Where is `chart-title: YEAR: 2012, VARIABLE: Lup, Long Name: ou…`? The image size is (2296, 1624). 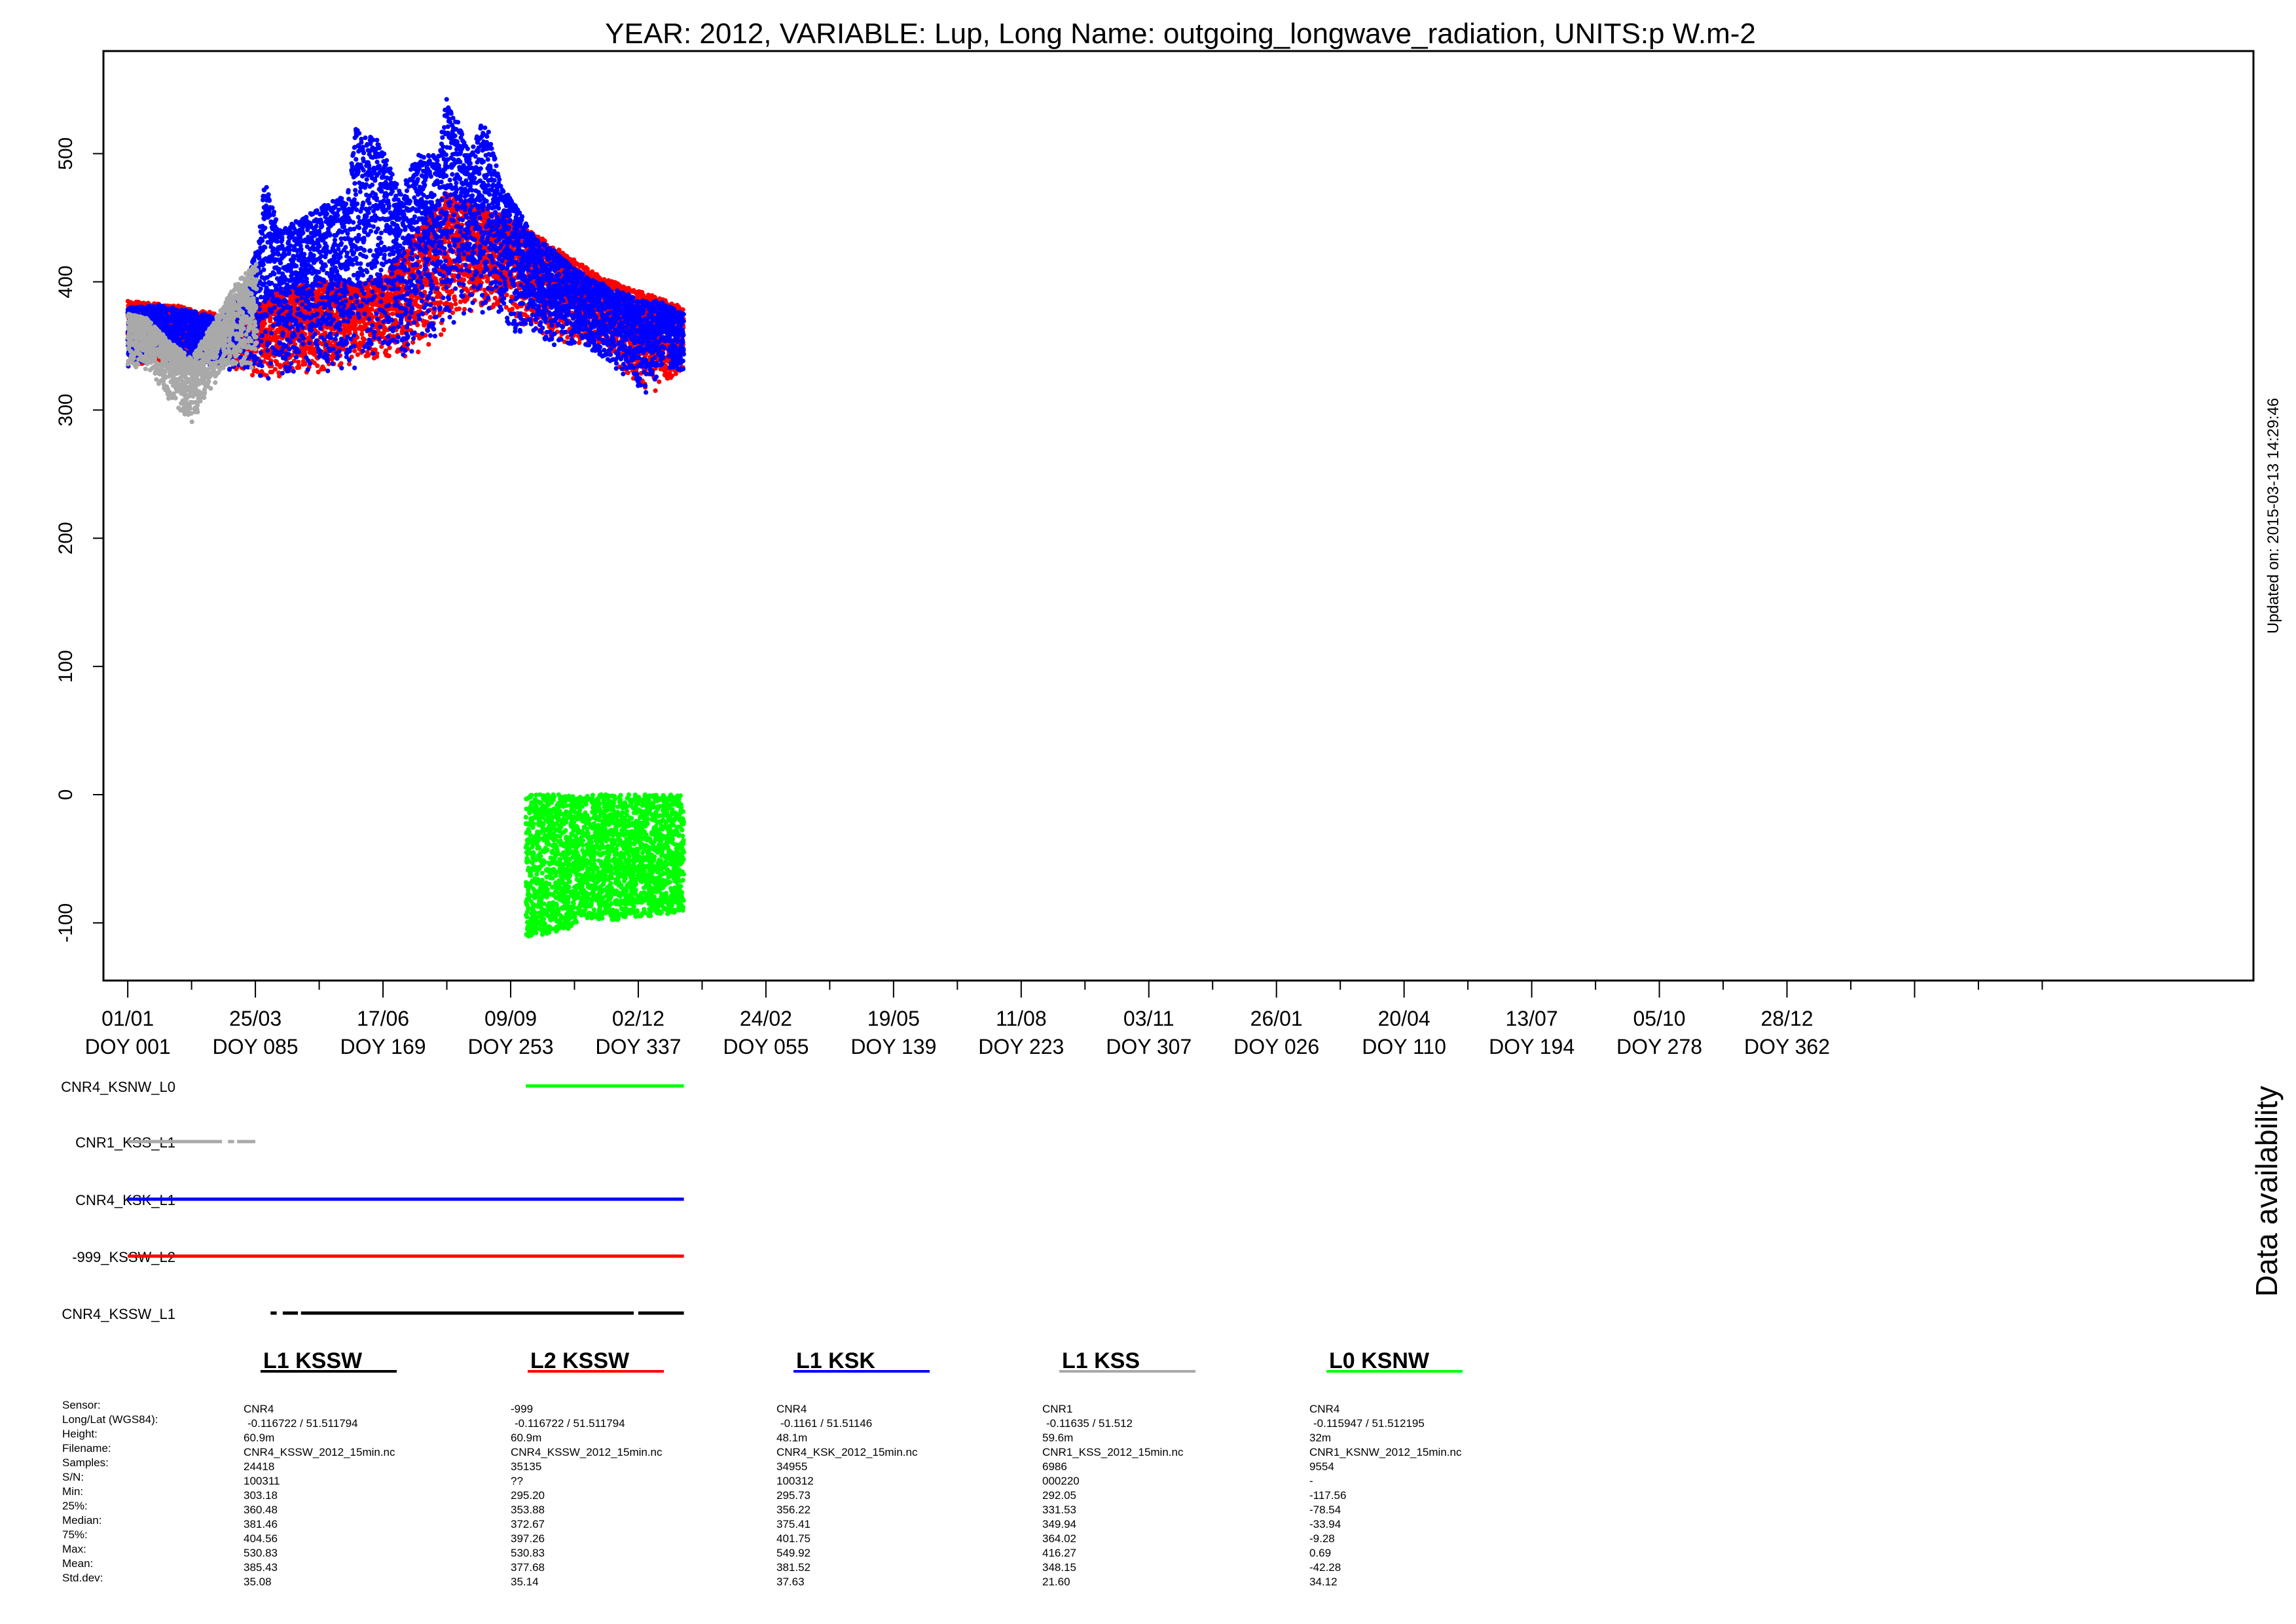 chart-title: YEAR: 2012, VARIABLE: Lup, Long Name: ou… is located at coordinates (1180, 34).